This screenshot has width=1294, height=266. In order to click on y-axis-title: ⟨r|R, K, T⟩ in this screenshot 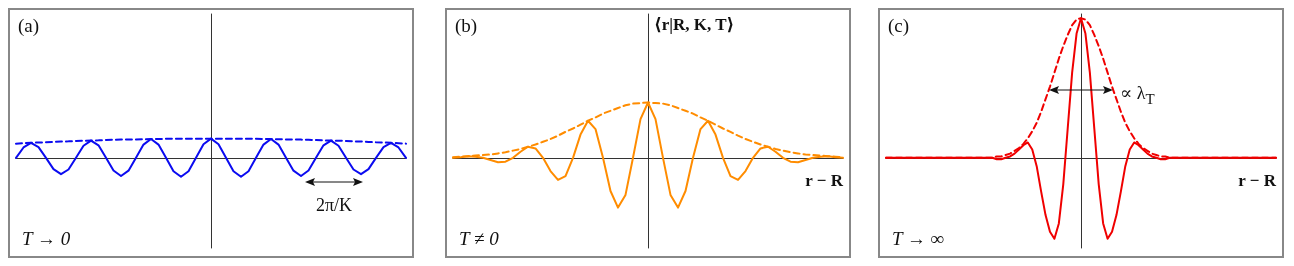, I will do `click(694, 25)`.